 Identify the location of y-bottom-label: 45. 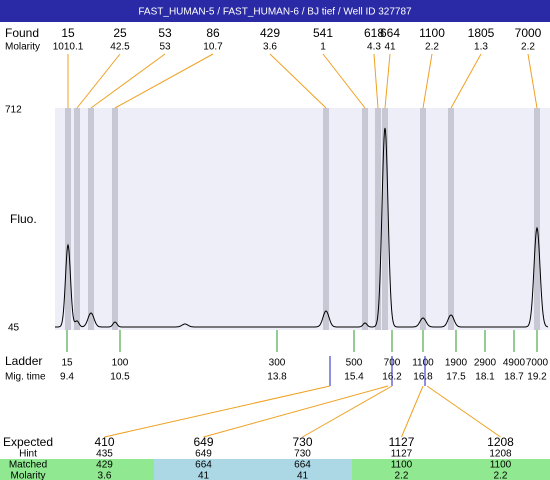
(14, 328).